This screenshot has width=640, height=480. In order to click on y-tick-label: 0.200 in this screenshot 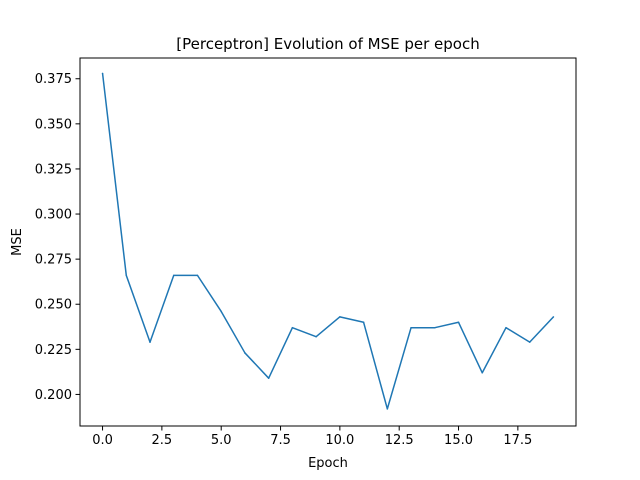, I will do `click(53, 395)`.